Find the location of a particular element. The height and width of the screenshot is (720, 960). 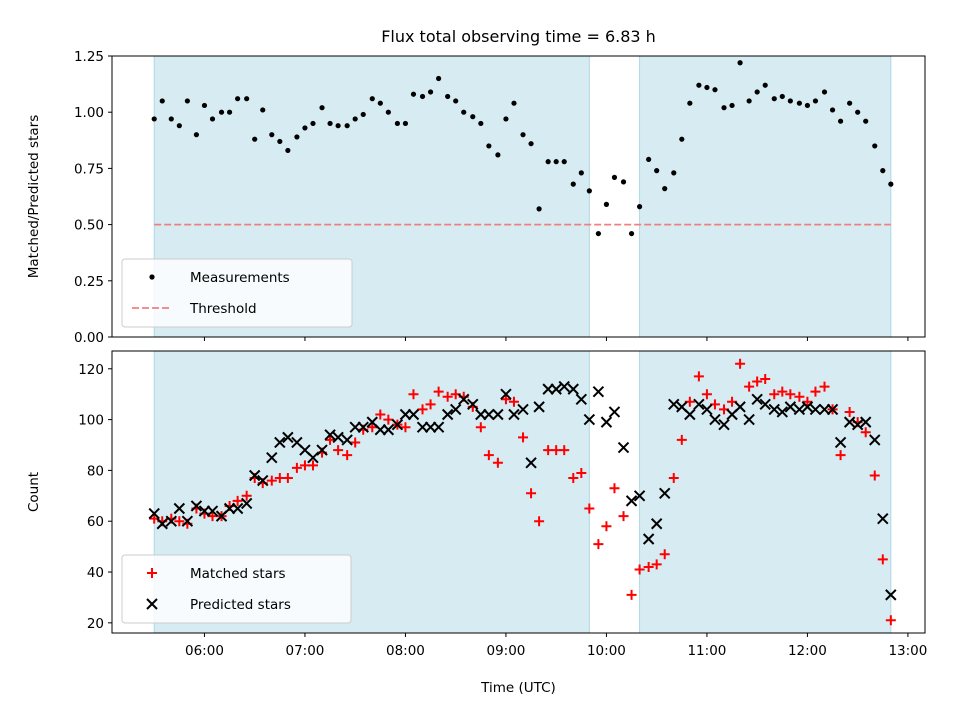

x-tick-label: 06:00 is located at coordinates (204, 651).